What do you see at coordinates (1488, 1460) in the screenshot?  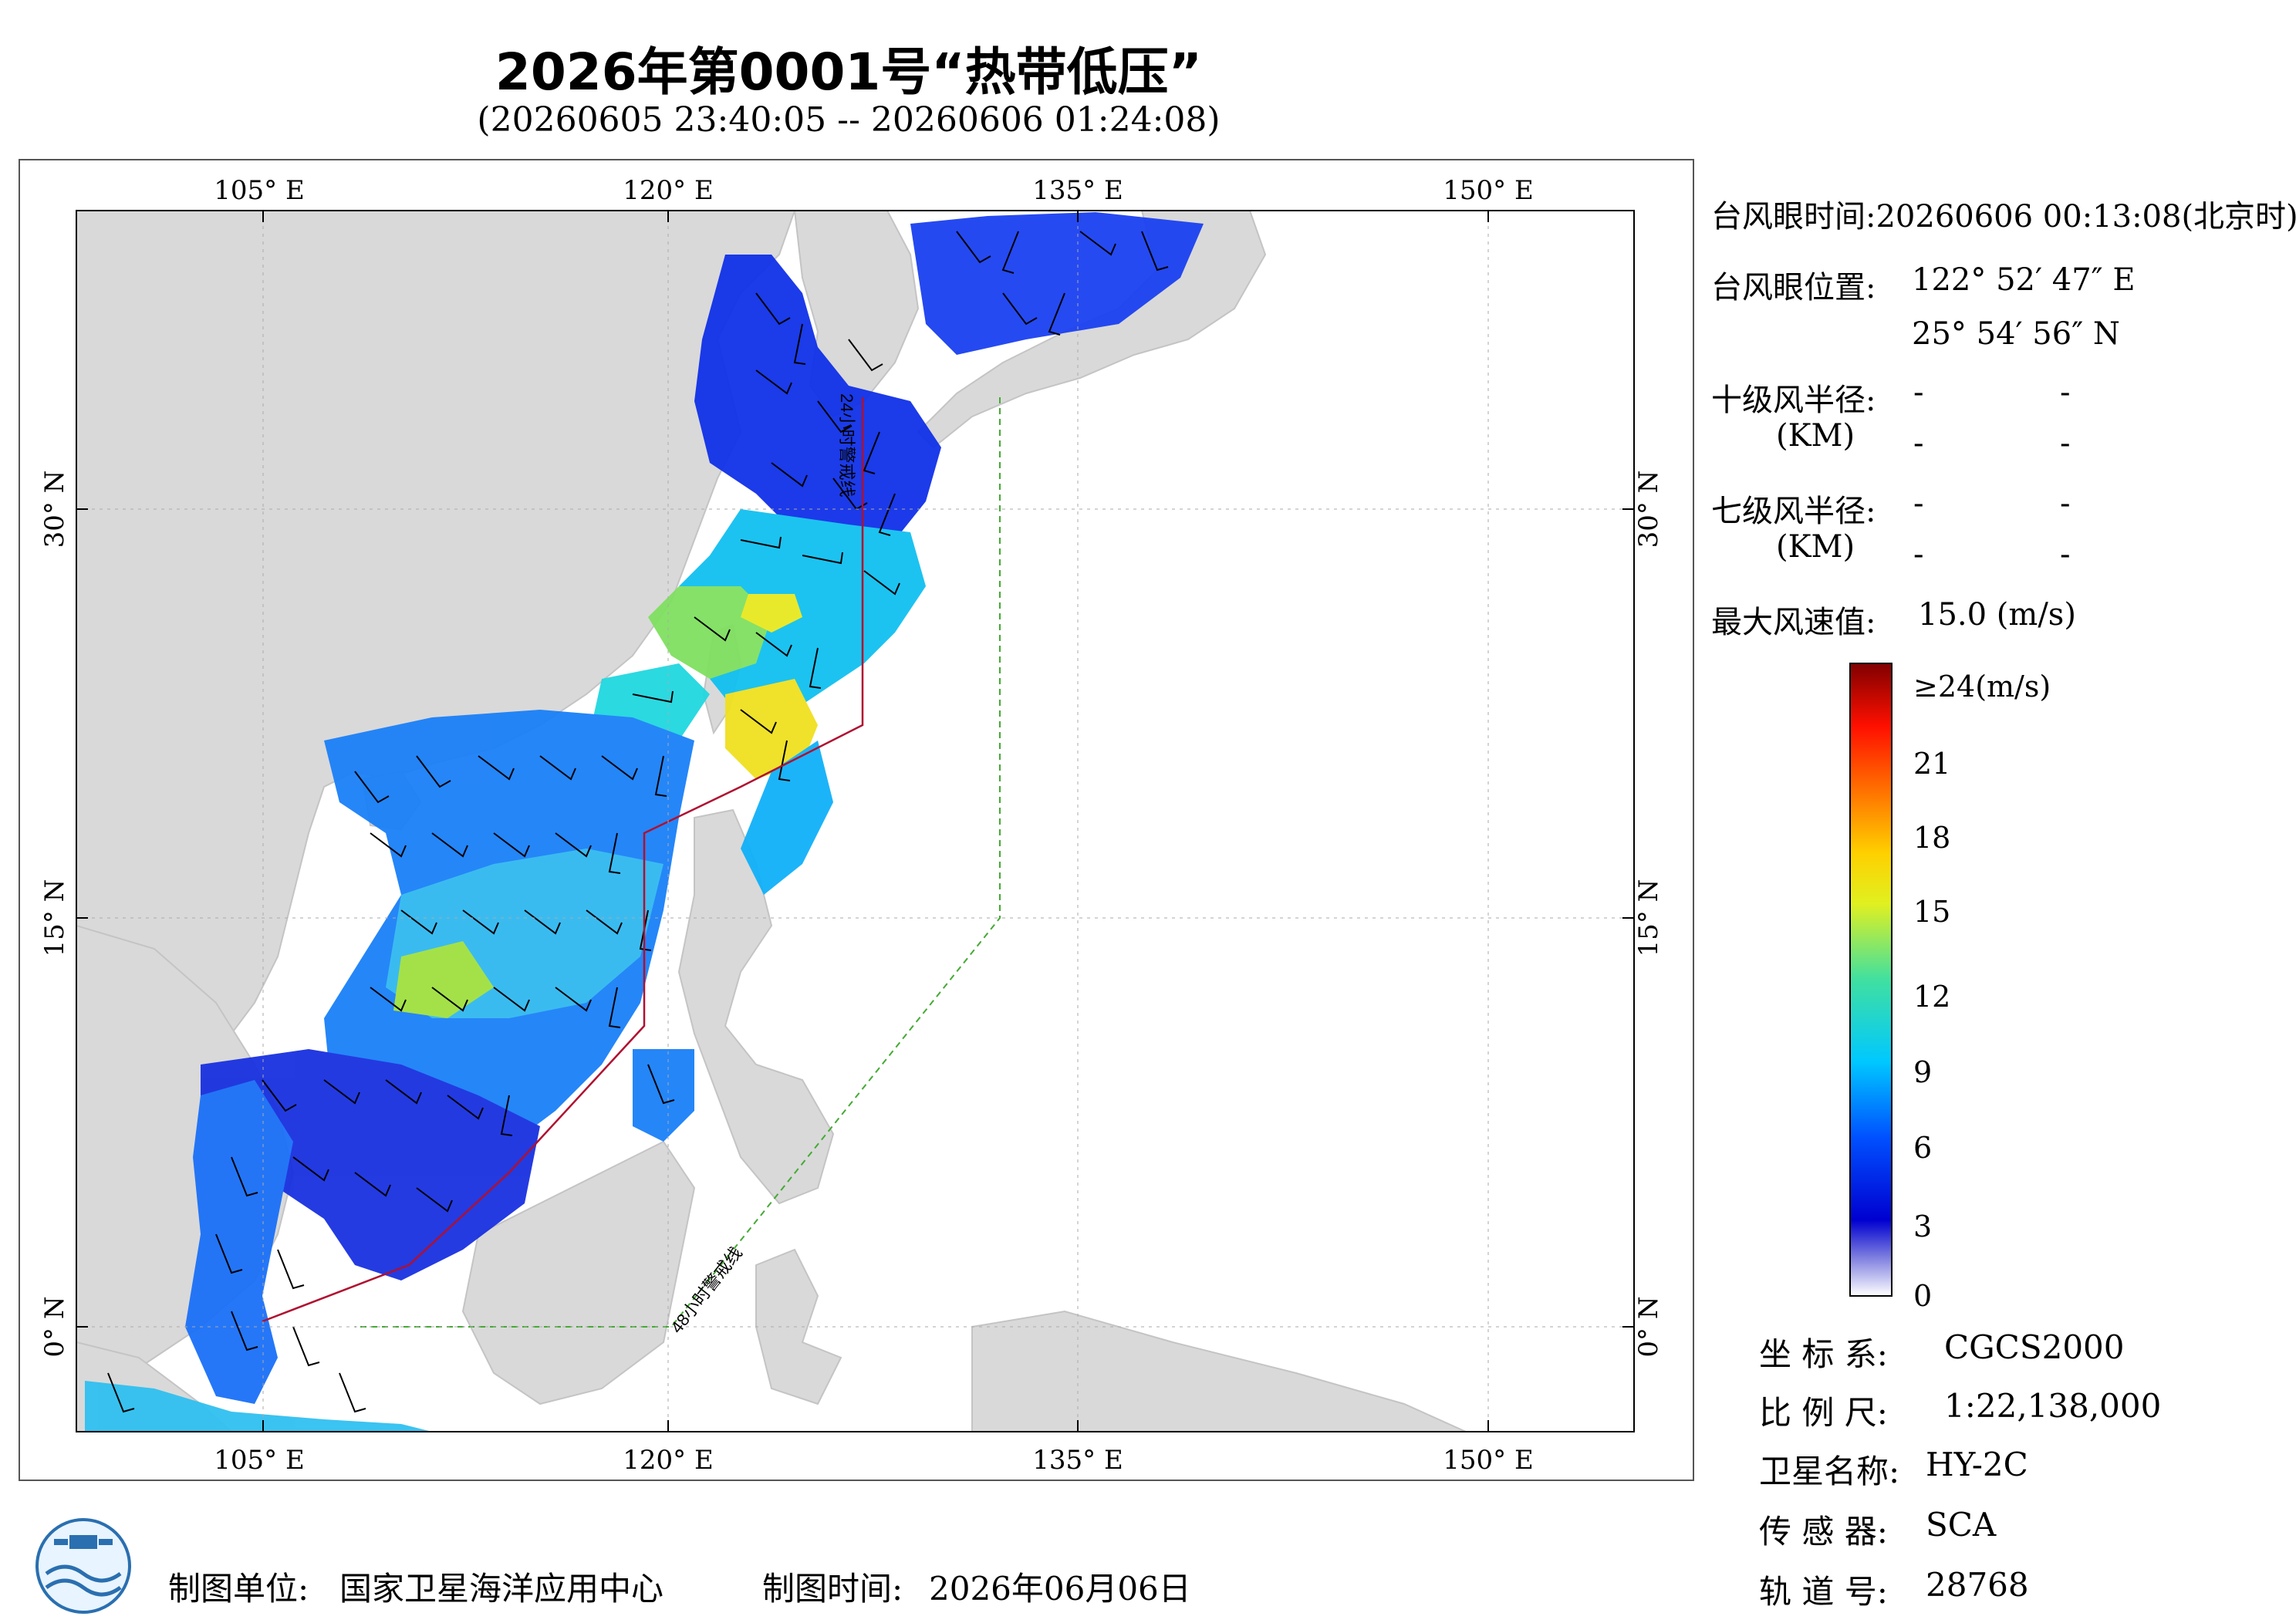 I see `lon-tick-bottom-150: 150° E` at bounding box center [1488, 1460].